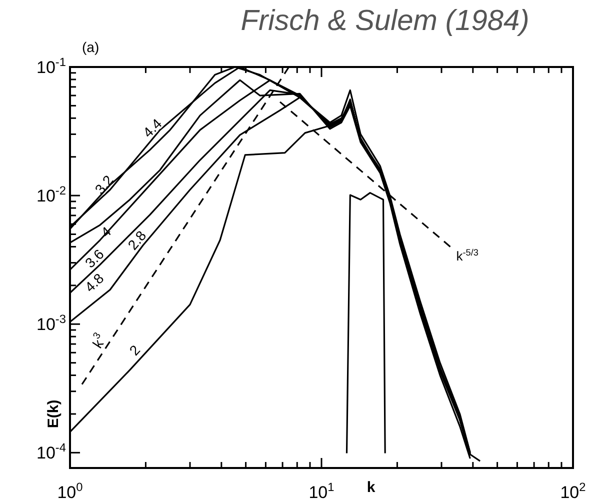  I want to click on x-tick-label: 10$^{2}$, so click(573, 491).